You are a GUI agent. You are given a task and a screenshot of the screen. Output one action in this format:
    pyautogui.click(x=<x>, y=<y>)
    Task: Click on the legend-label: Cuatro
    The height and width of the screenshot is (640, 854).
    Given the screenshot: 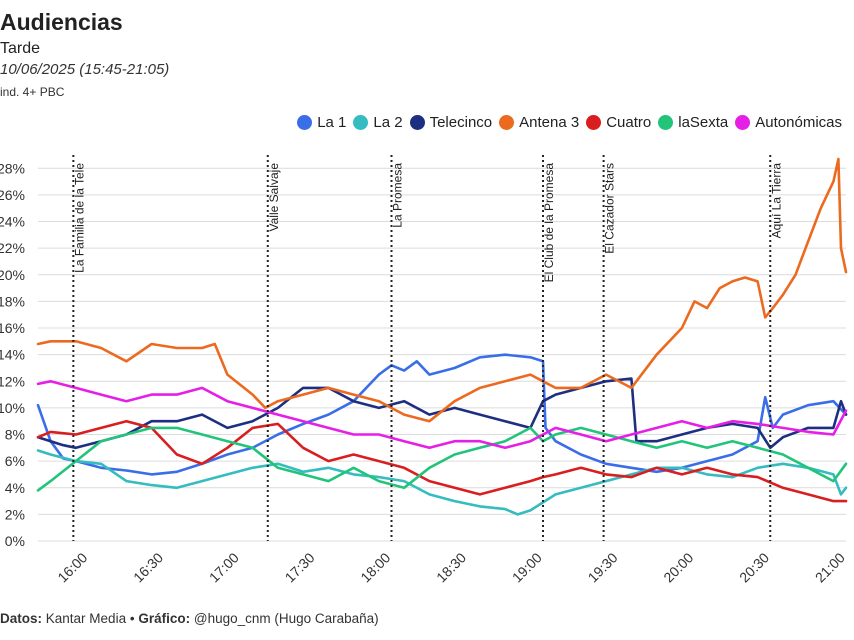 What is the action you would take?
    pyautogui.click(x=629, y=122)
    